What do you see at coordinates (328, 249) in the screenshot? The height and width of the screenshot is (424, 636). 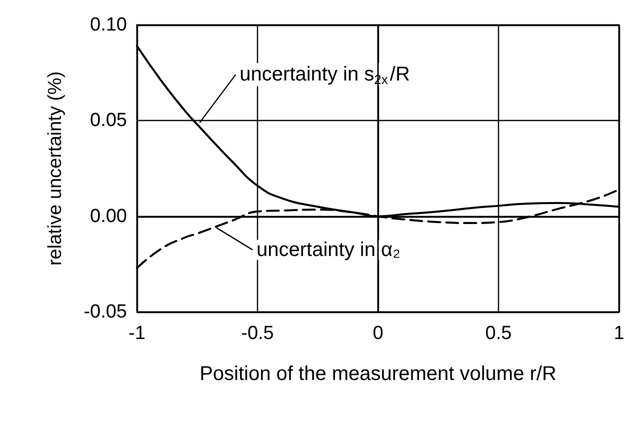 I see `annotation: uncertainty in α₂` at bounding box center [328, 249].